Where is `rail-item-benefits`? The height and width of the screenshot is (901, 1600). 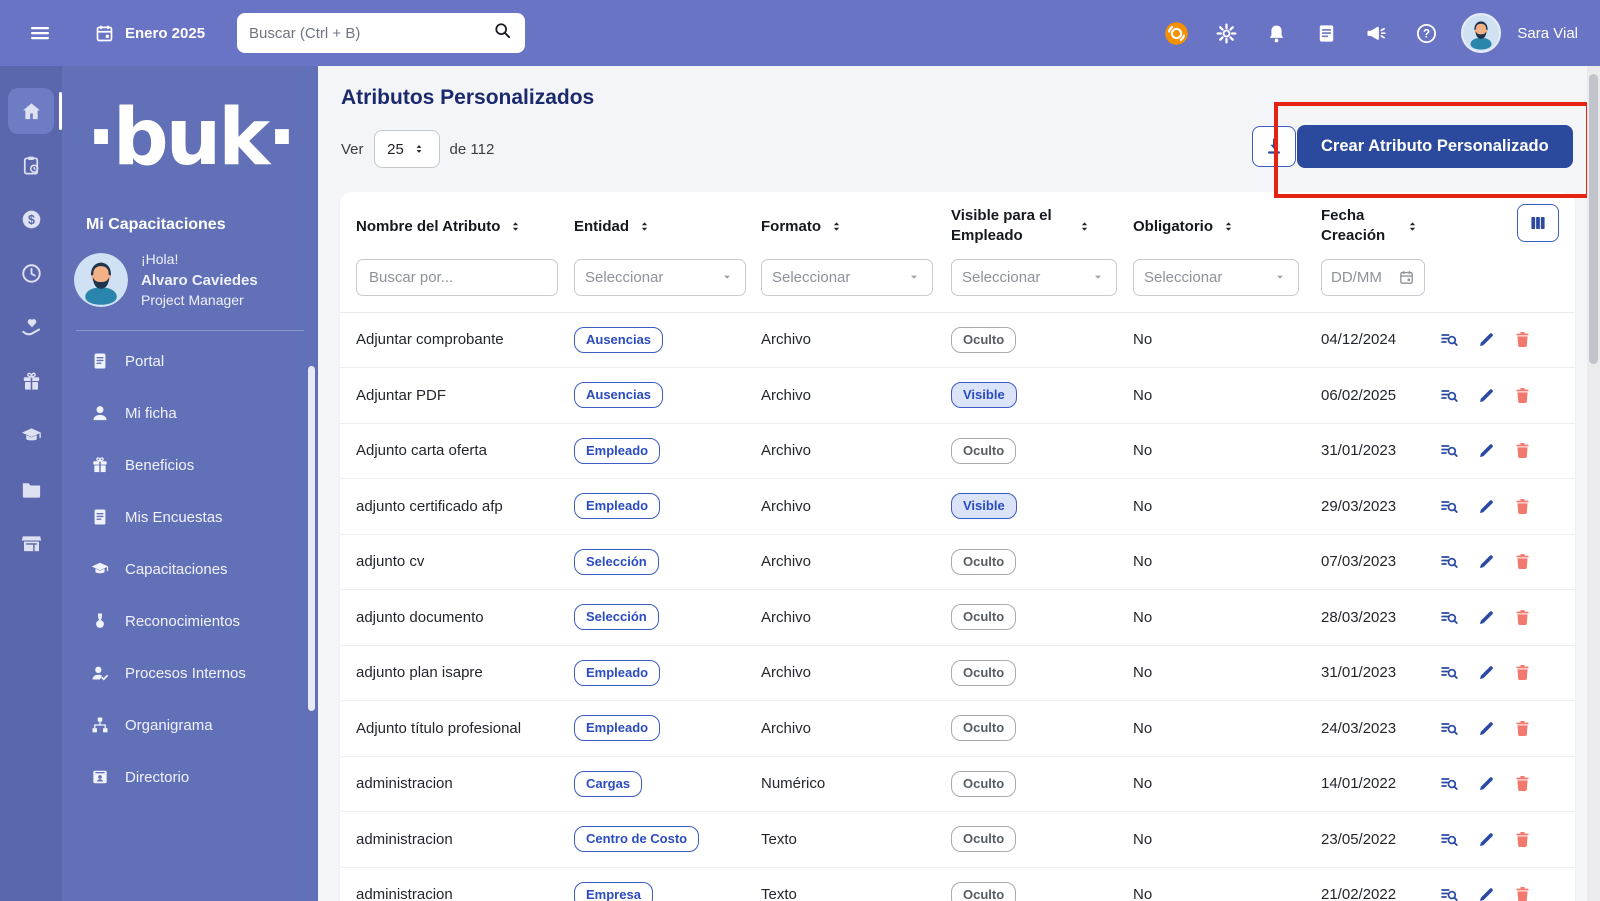 rail-item-benefits is located at coordinates (31, 381).